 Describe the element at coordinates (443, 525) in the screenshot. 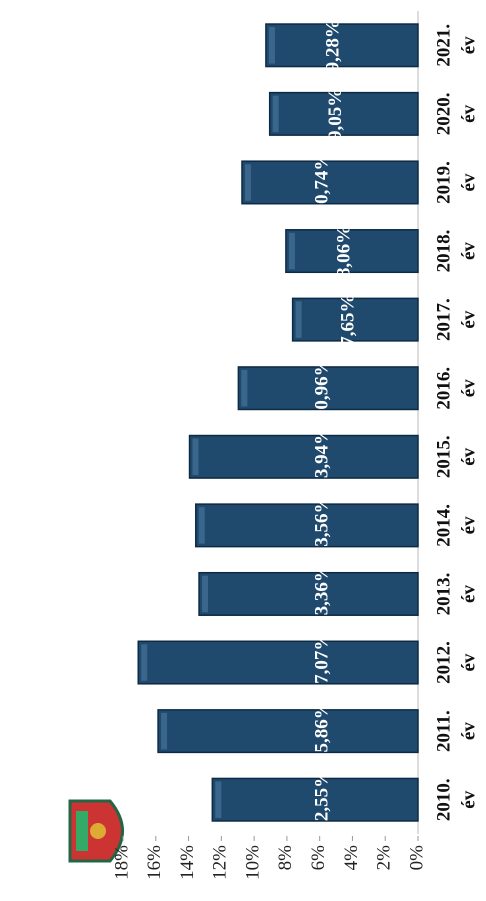

I see `x-tick-label: 2014.` at that location.